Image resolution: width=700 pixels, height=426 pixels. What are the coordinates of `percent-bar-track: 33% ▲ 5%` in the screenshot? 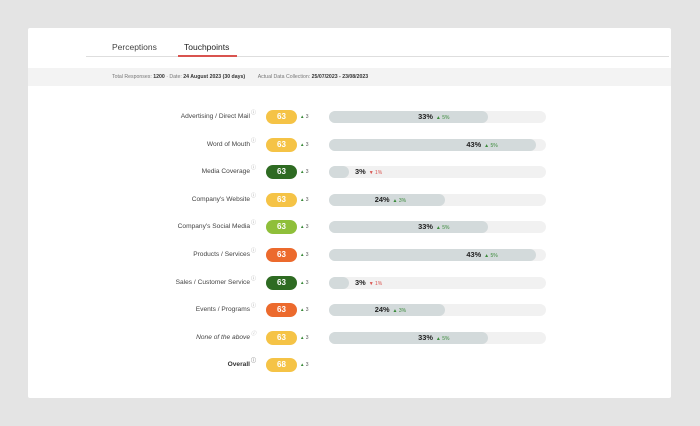 It's located at (437, 227).